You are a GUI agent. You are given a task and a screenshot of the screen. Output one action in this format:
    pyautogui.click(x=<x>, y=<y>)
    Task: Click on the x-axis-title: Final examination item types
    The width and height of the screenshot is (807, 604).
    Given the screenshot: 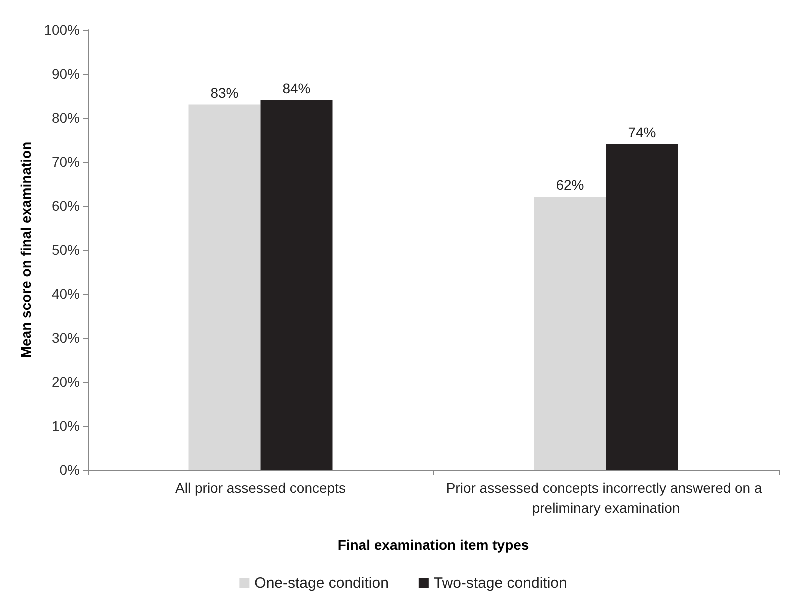 What is the action you would take?
    pyautogui.click(x=434, y=545)
    